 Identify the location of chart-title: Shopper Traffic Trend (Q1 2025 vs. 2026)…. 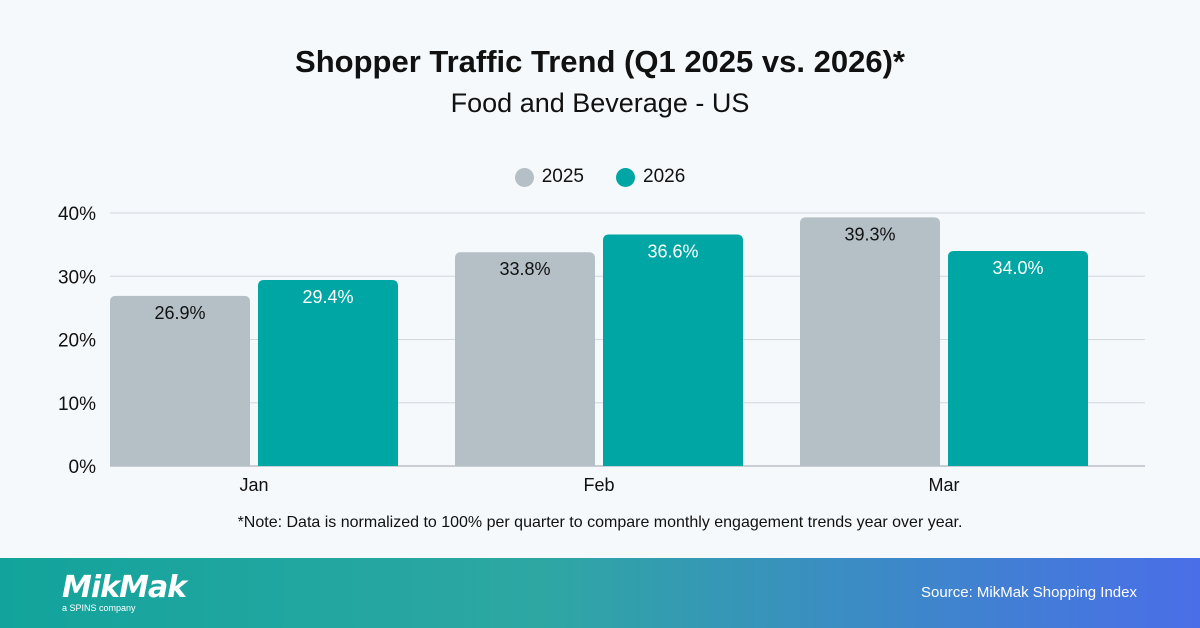
(600, 61).